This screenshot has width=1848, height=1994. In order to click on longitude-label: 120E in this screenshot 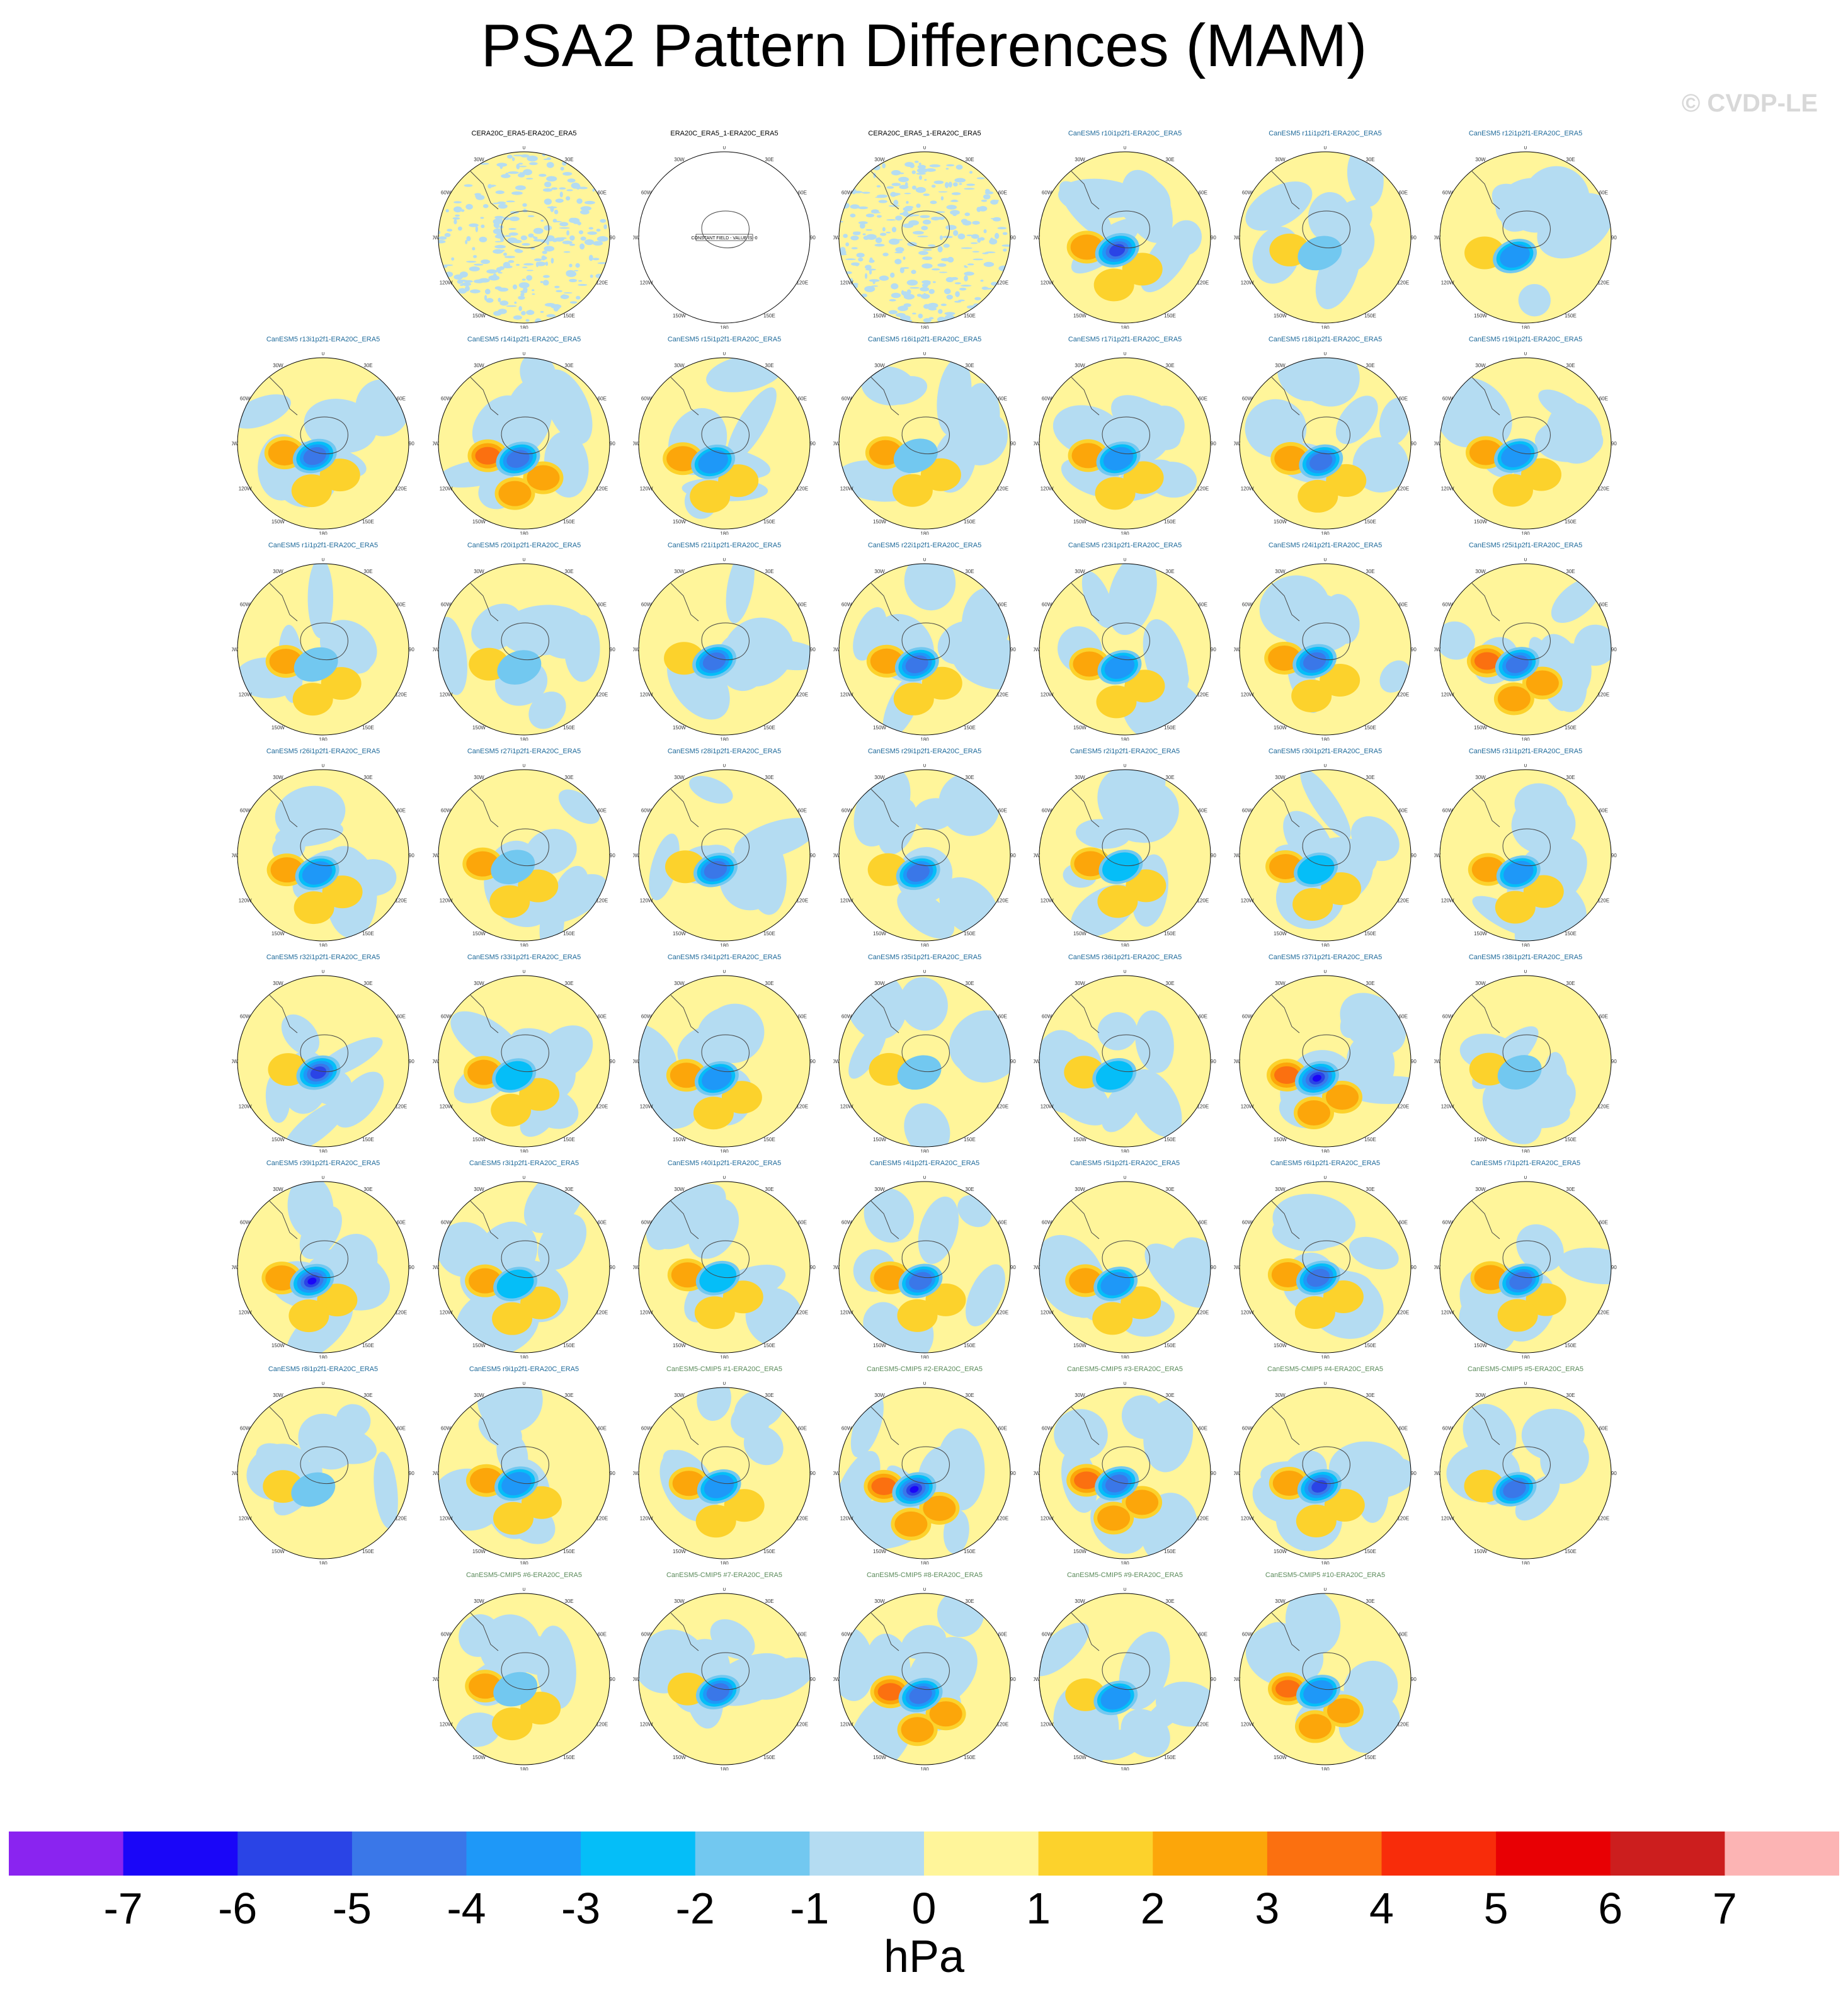, I will do `click(1203, 1725)`.